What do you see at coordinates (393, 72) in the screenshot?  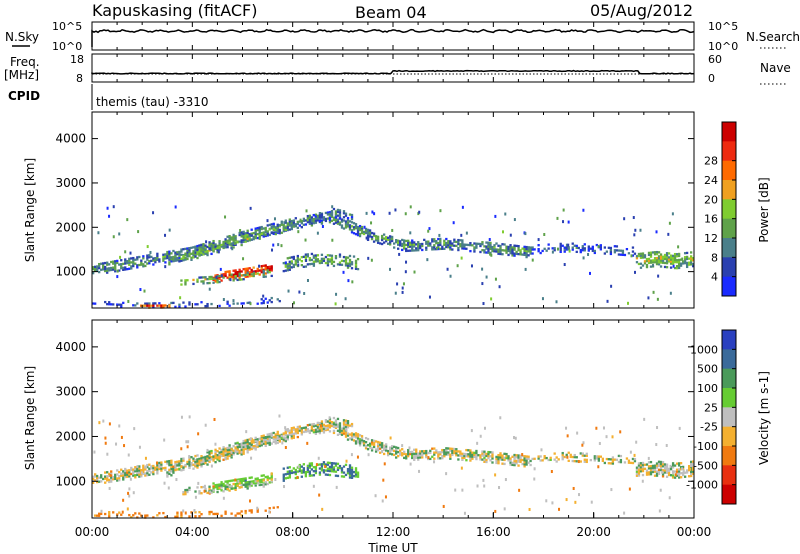 I see `freq-trace` at bounding box center [393, 72].